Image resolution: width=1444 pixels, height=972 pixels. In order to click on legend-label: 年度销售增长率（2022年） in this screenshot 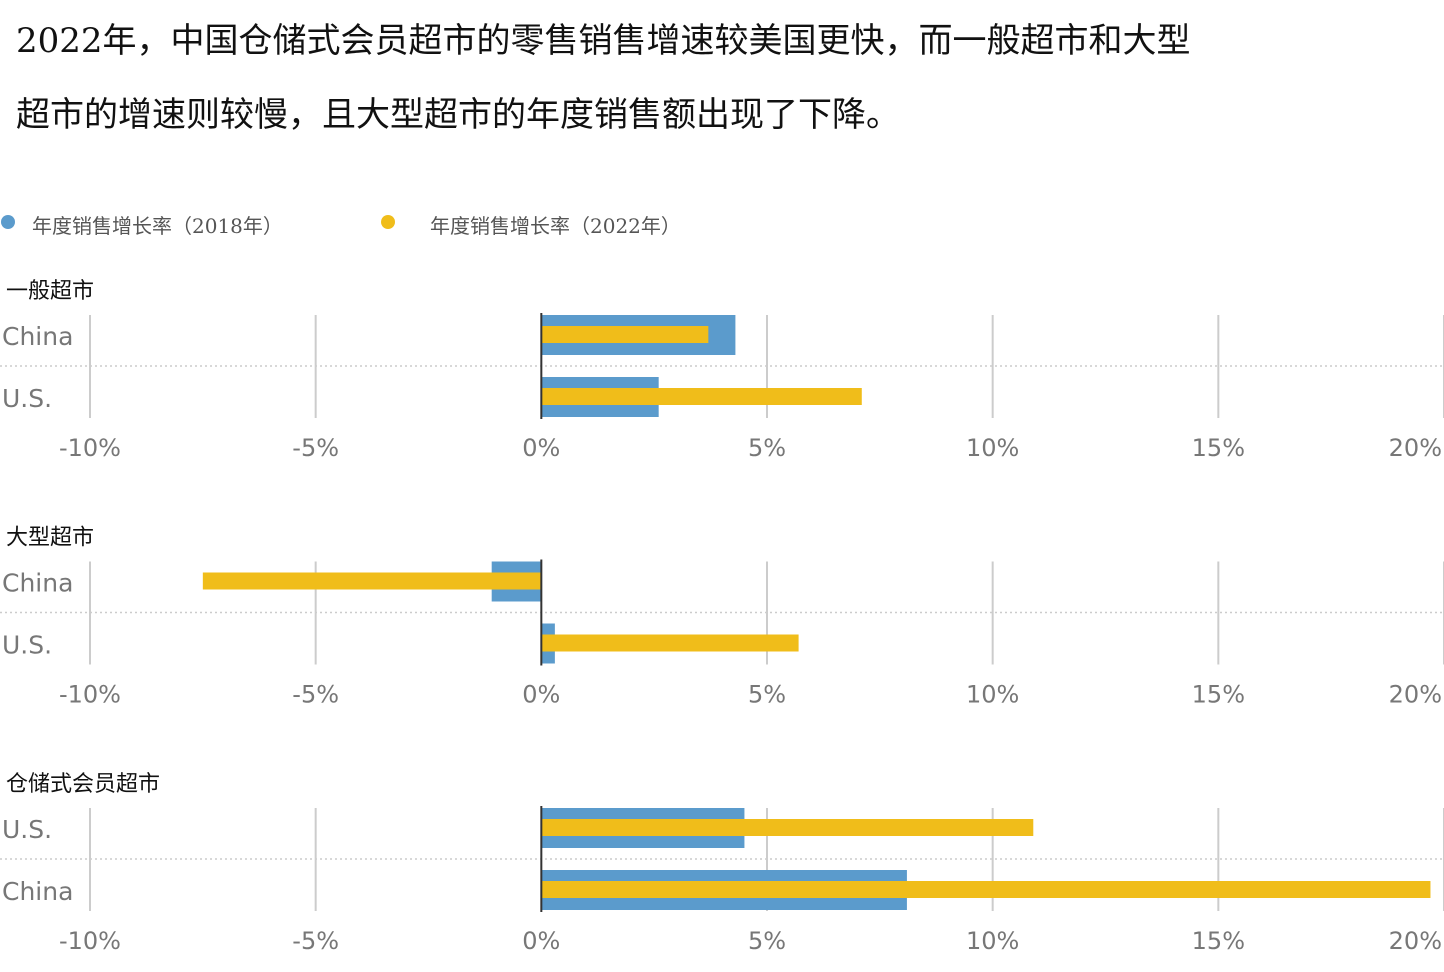, I will do `click(555, 226)`.